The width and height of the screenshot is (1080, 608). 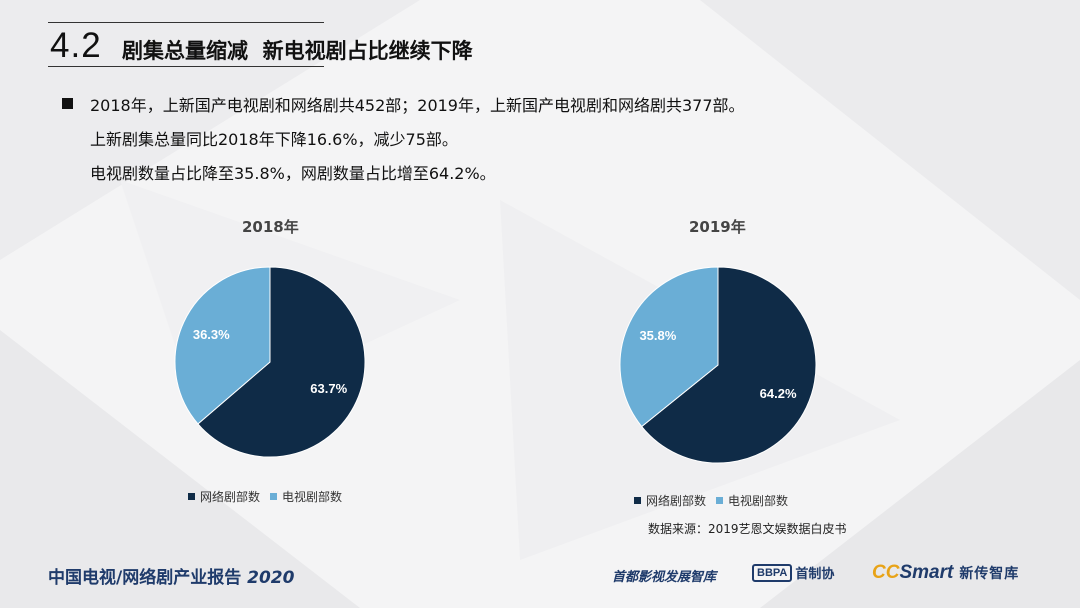 I want to click on summary-line-2: 上新剧集总量同比2018年下降16.6%，减少75部。, so click(x=274, y=139).